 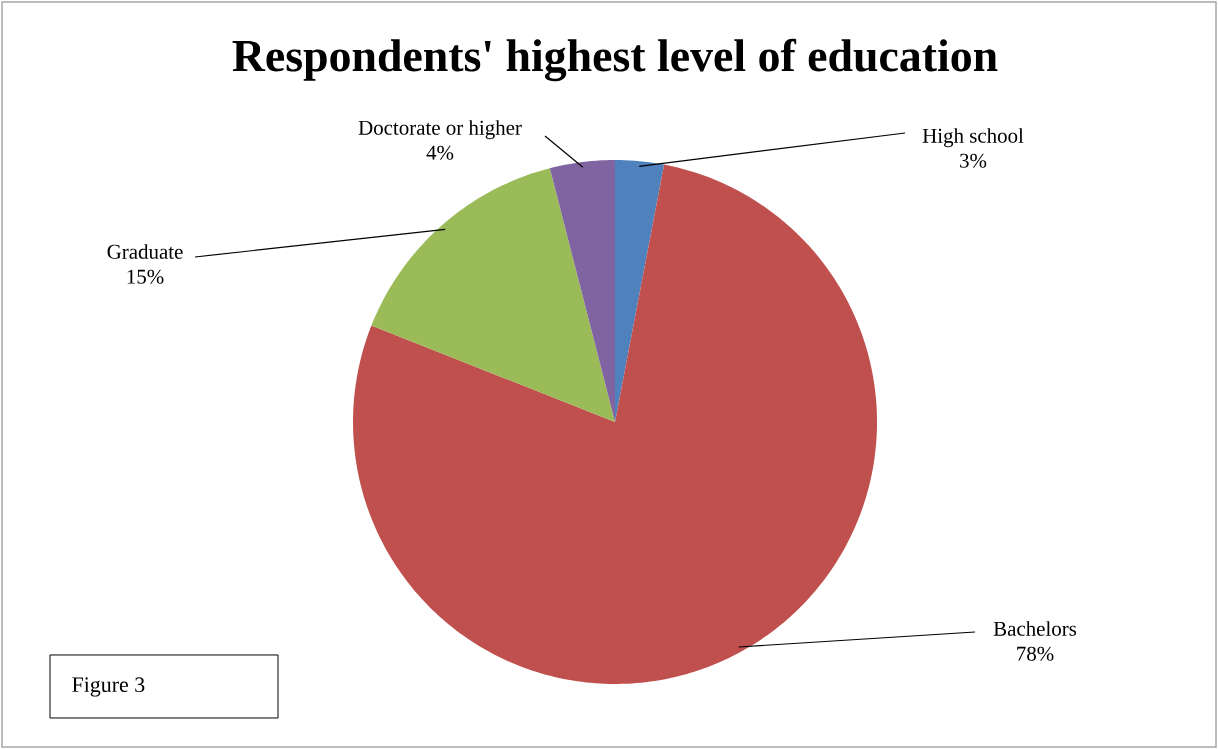 What do you see at coordinates (1035, 628) in the screenshot?
I see `slice-label: Bachelors` at bounding box center [1035, 628].